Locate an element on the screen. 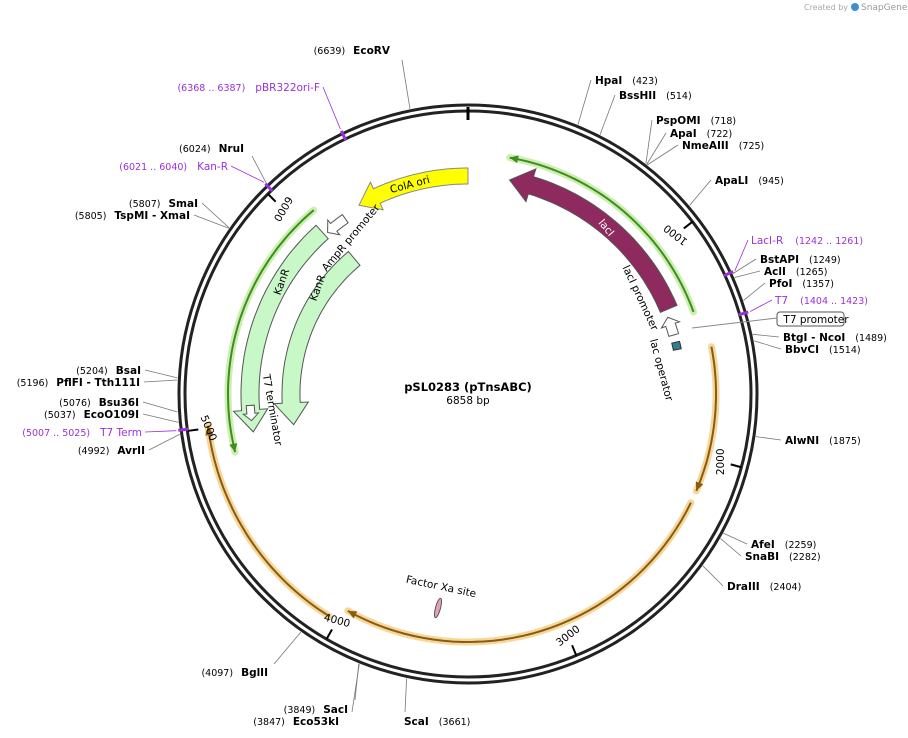 The image size is (908, 738). enzyme-label: PfoI (1357) is located at coordinates (801, 284).